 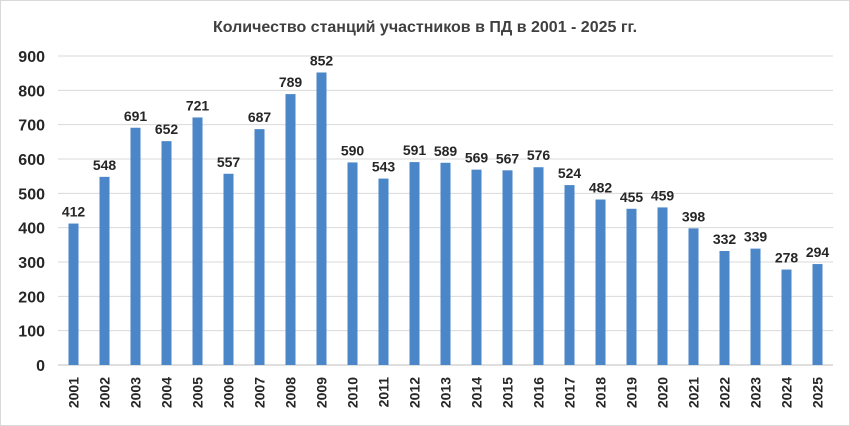 I want to click on data-label-2006: 557, so click(x=229, y=162).